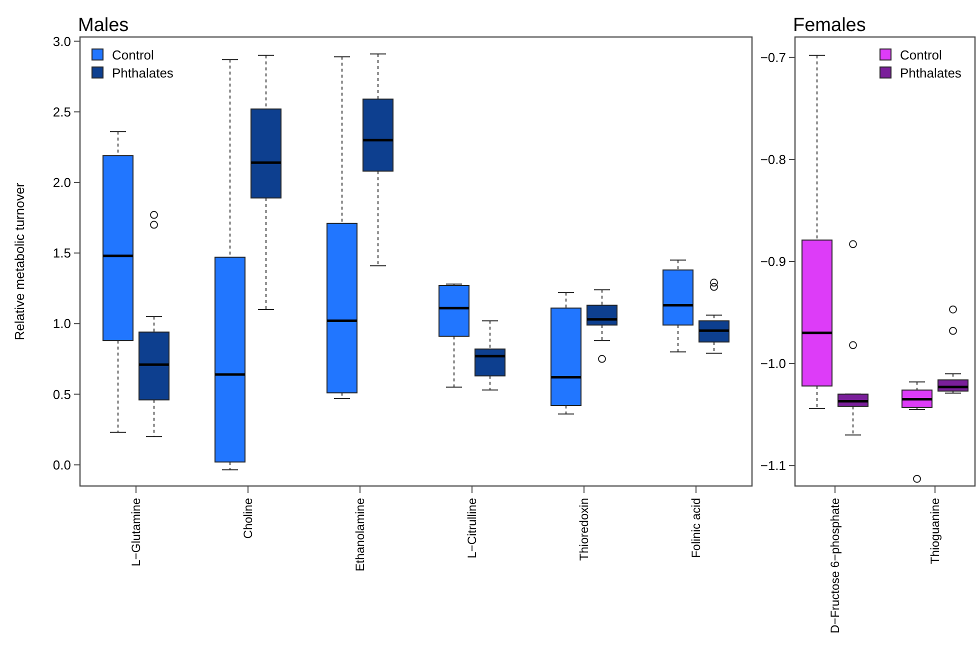 The height and width of the screenshot is (656, 980). What do you see at coordinates (136, 532) in the screenshot?
I see `x-tick-label: L−Glutamine` at bounding box center [136, 532].